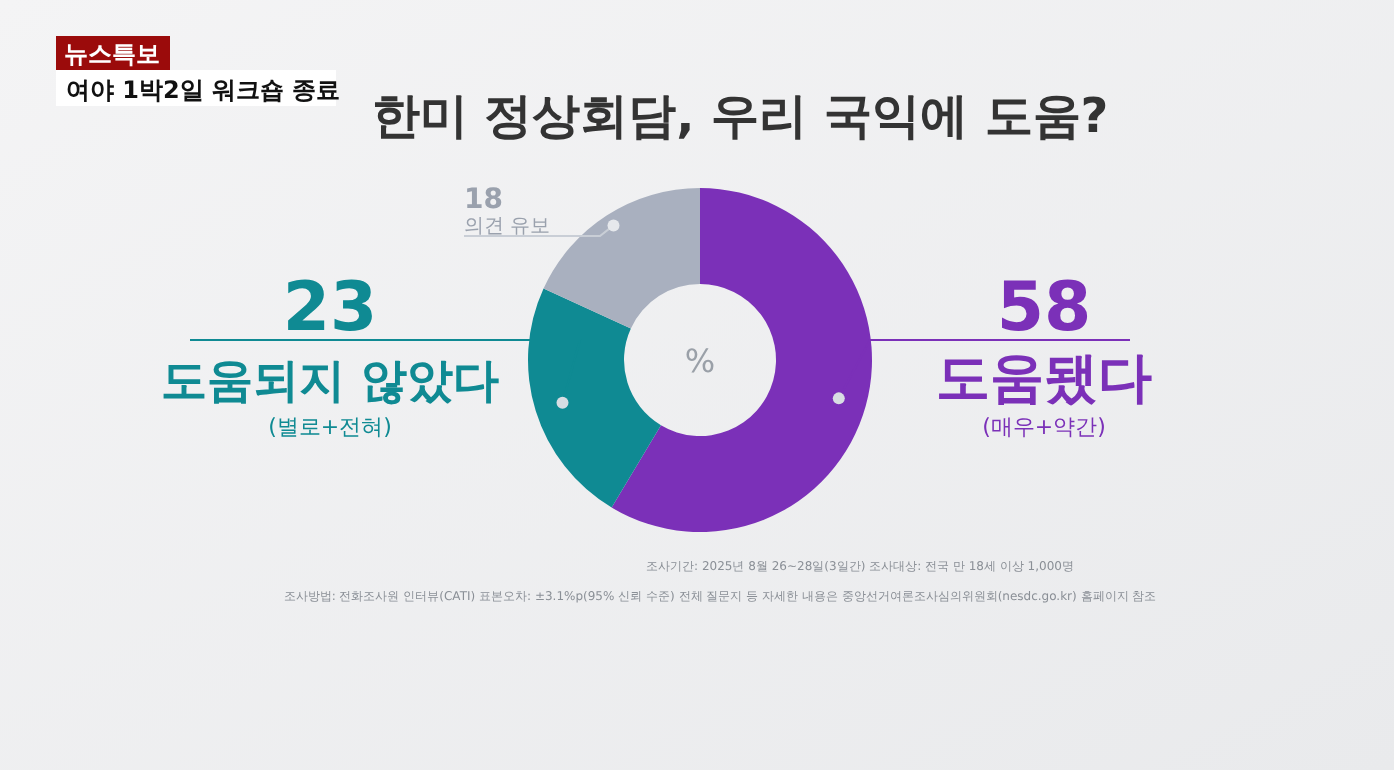 This screenshot has width=1394, height=770. I want to click on text: 뉴스특보, so click(112, 54).